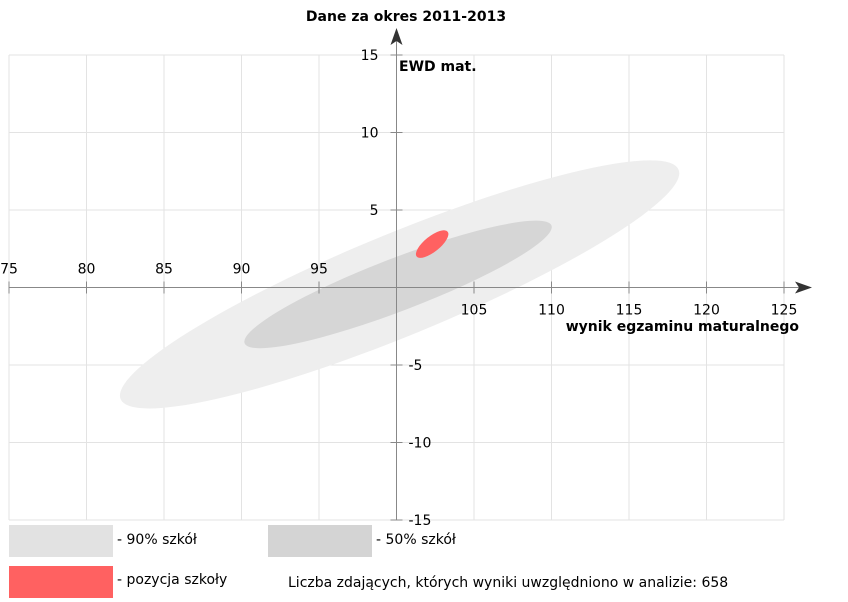 The width and height of the screenshot is (848, 602). I want to click on x-tick-label: 75, so click(9, 270).